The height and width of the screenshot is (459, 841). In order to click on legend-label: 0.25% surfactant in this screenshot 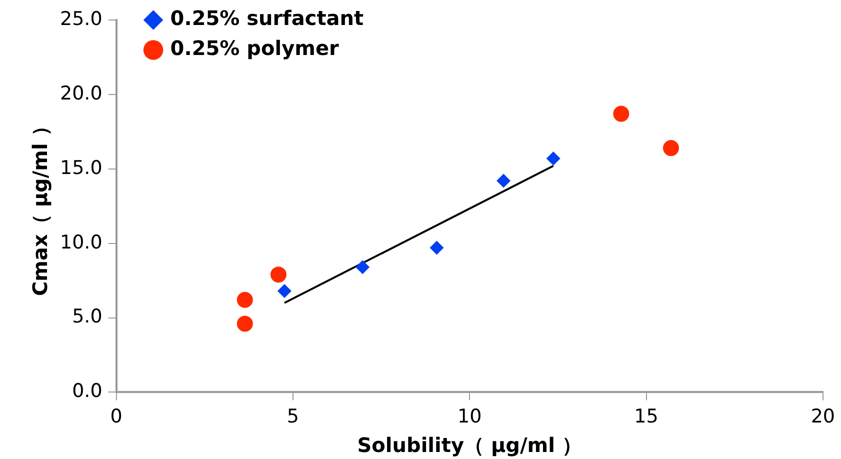, I will do `click(267, 18)`.